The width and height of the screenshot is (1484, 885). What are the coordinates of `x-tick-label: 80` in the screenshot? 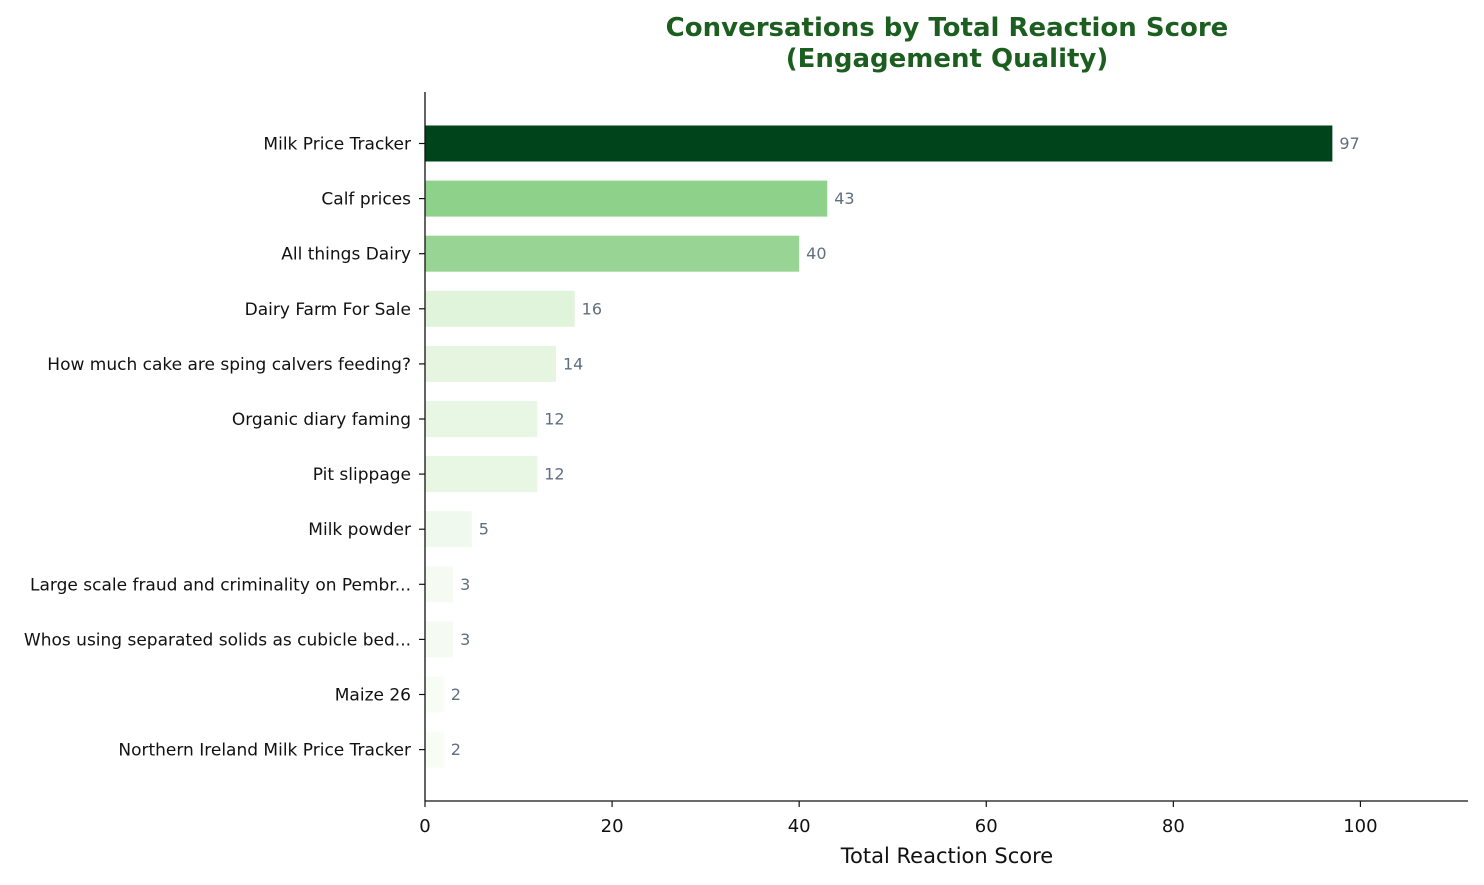 It's located at (1173, 826).